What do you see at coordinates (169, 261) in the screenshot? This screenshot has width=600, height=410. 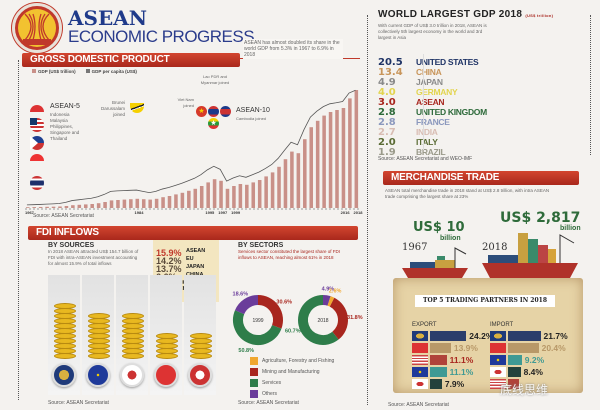 I see `fdi-source-pct: 14.2%` at bounding box center [169, 261].